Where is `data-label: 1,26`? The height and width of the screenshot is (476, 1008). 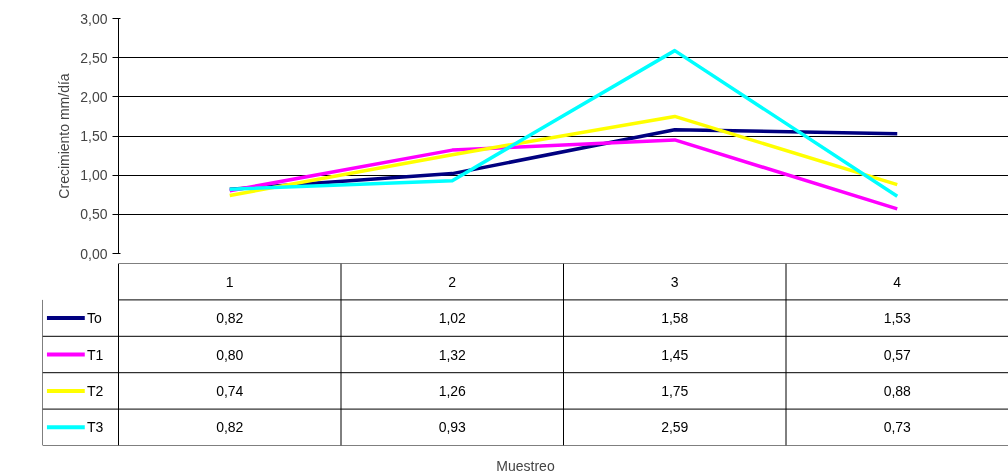 data-label: 1,26 is located at coordinates (452, 390).